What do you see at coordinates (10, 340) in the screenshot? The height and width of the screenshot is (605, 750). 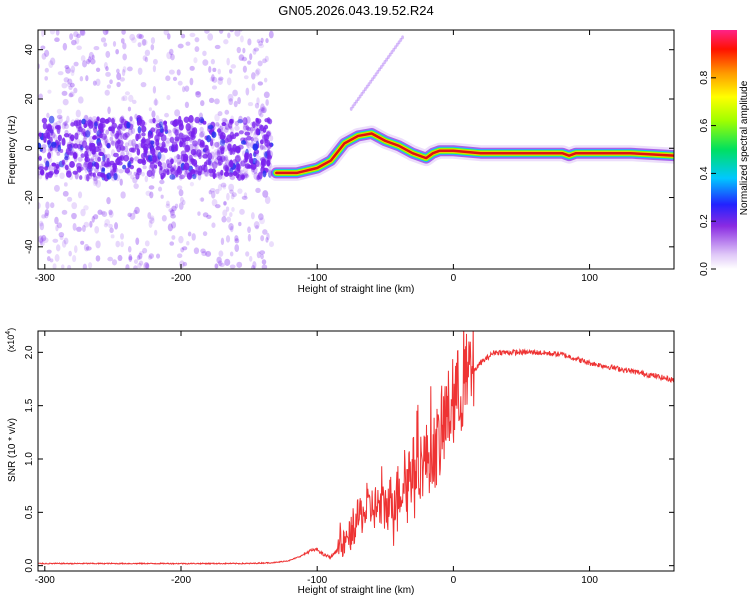 I see `svg-text: (x104)` at bounding box center [10, 340].